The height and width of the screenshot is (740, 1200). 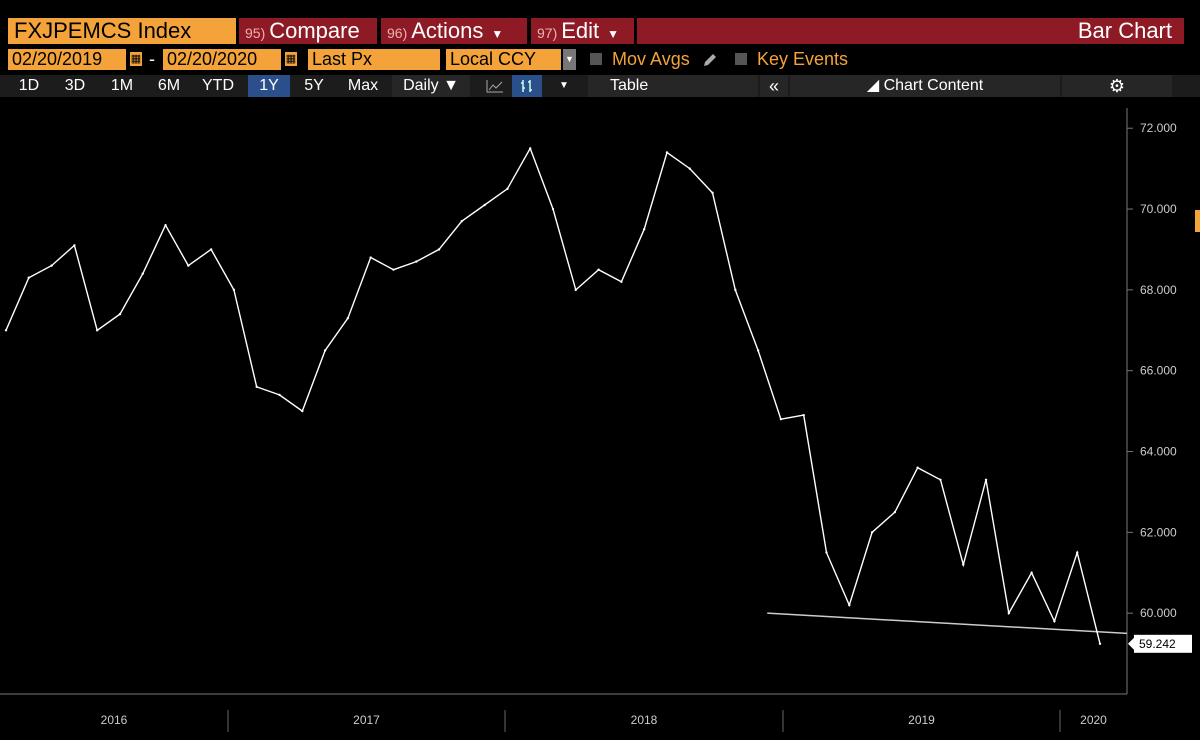 What do you see at coordinates (1117, 86) in the screenshot?
I see `gear-icon: ⚙` at bounding box center [1117, 86].